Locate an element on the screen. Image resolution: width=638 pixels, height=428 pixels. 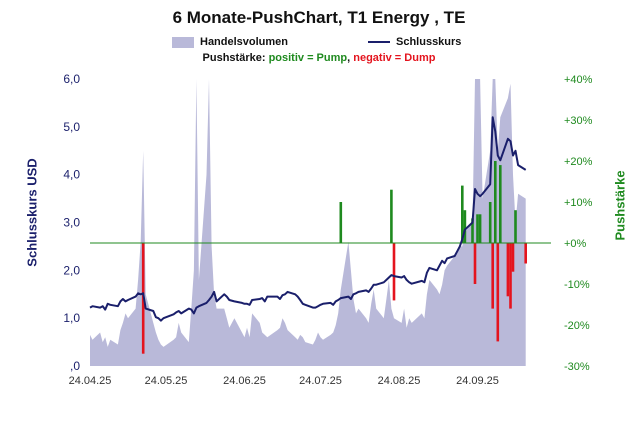
x-tick-label: 24.07.25 is located at coordinates (320, 381).